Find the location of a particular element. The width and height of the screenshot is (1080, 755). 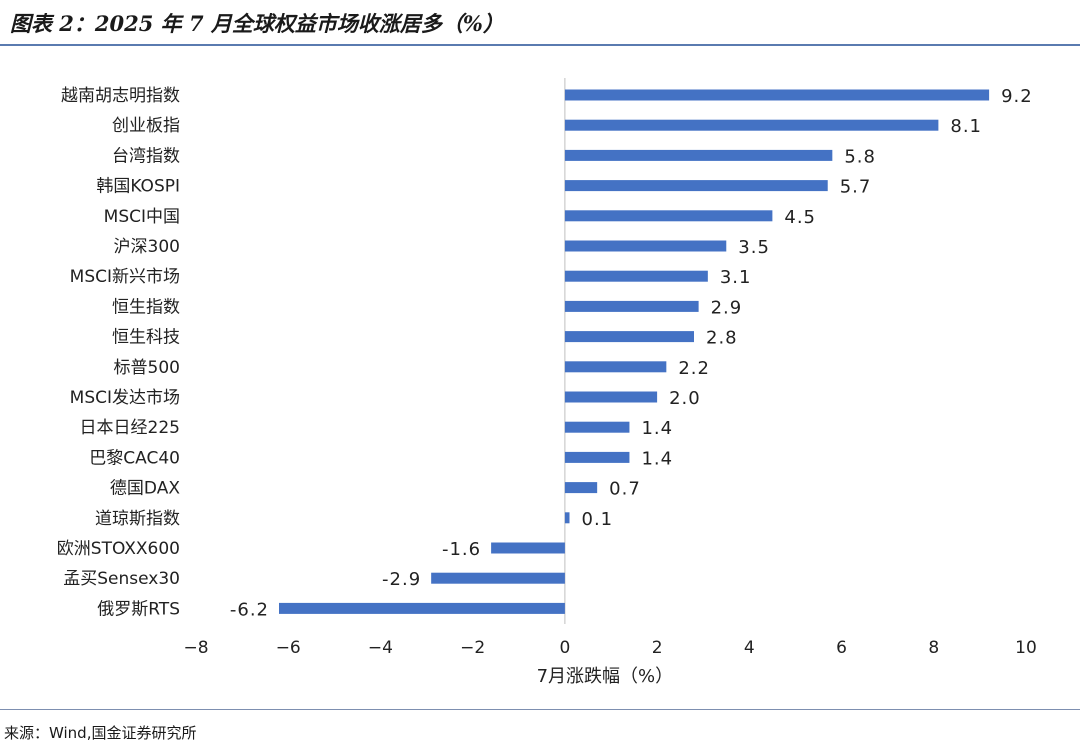

category-label: 恒生指数 is located at coordinates (146, 307).